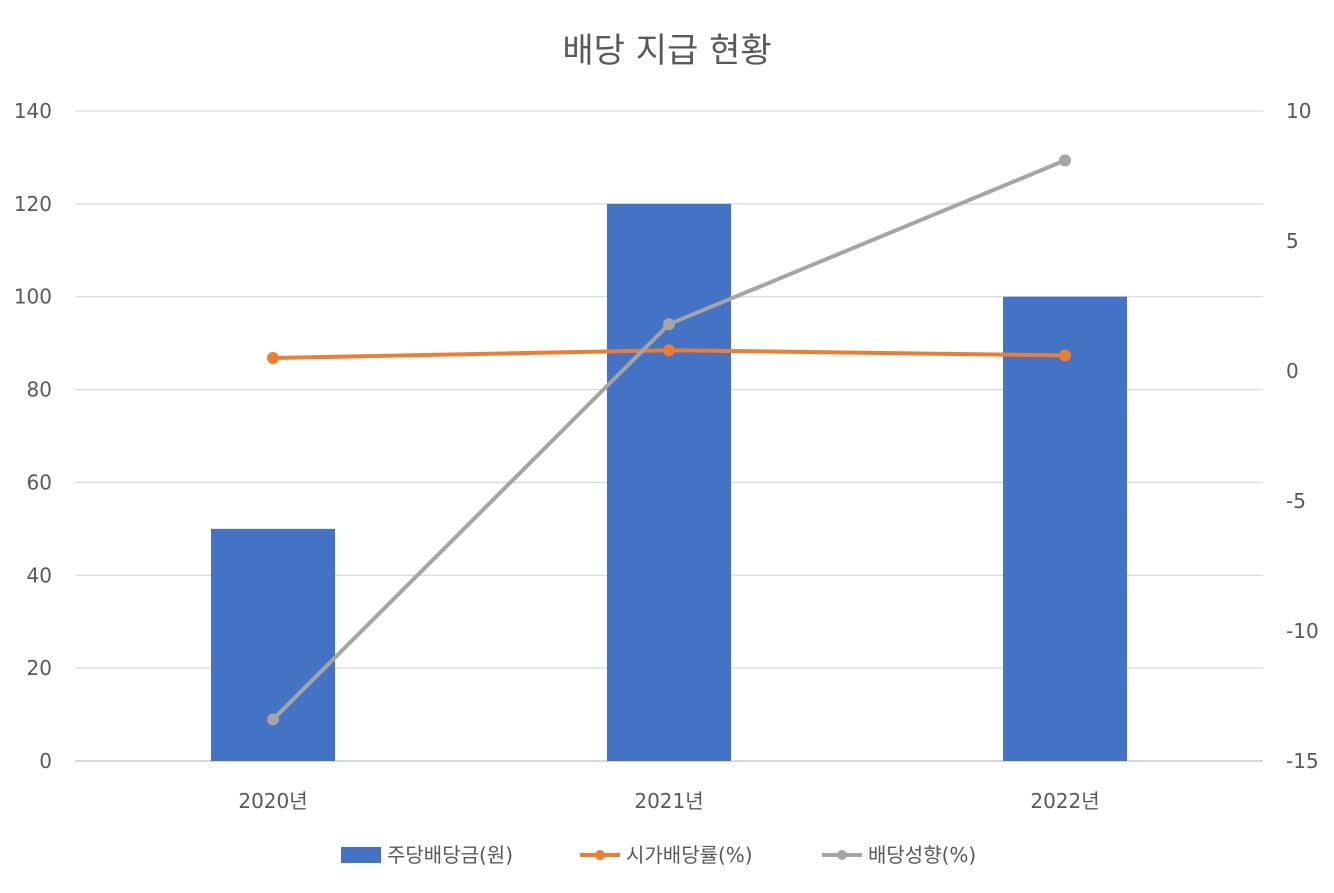 The height and width of the screenshot is (893, 1334). What do you see at coordinates (272, 801) in the screenshot?
I see `x-tick-label: 2020년` at bounding box center [272, 801].